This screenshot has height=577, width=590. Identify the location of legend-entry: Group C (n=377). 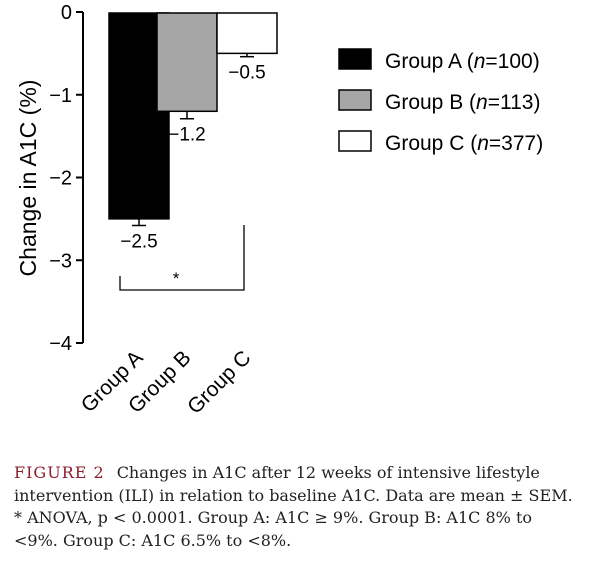
(464, 143).